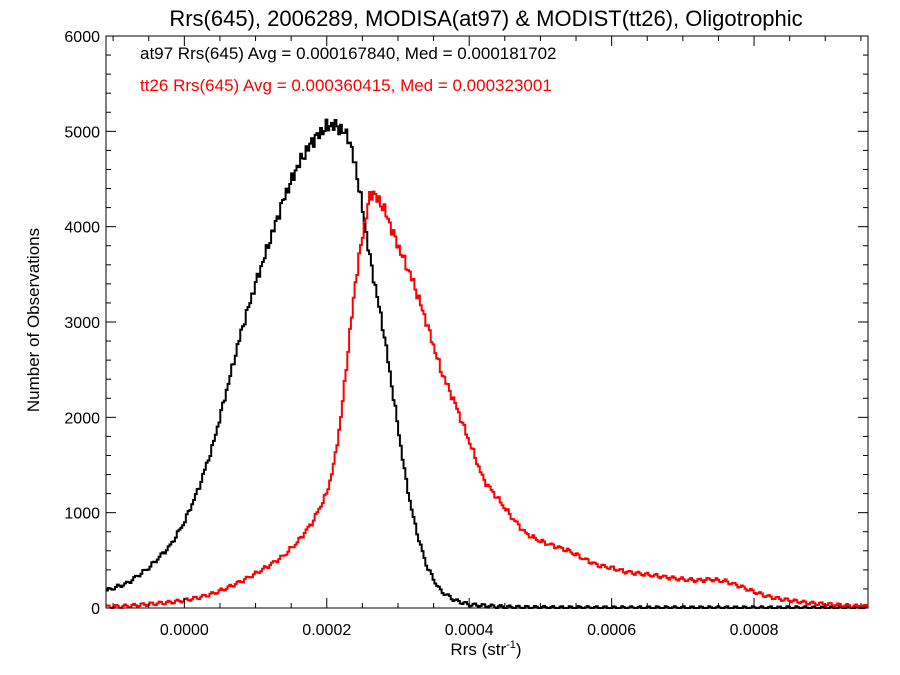 The height and width of the screenshot is (675, 900). Describe the element at coordinates (95, 609) in the screenshot. I see `y-tick-label: 0` at that location.